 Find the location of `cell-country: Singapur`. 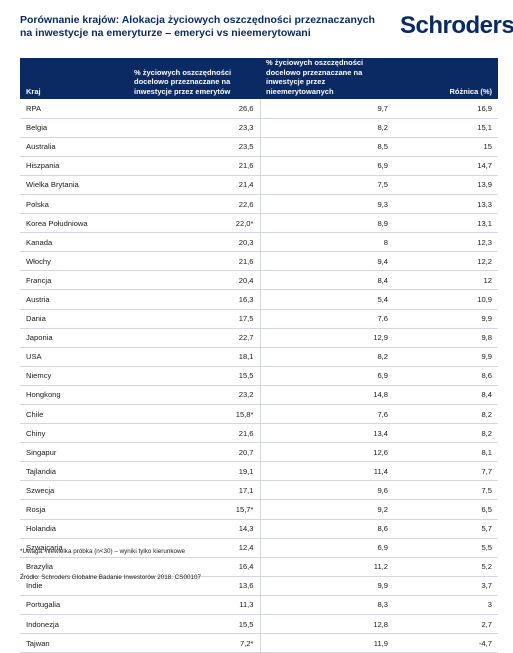

cell-country: Singapur is located at coordinates (41, 452).